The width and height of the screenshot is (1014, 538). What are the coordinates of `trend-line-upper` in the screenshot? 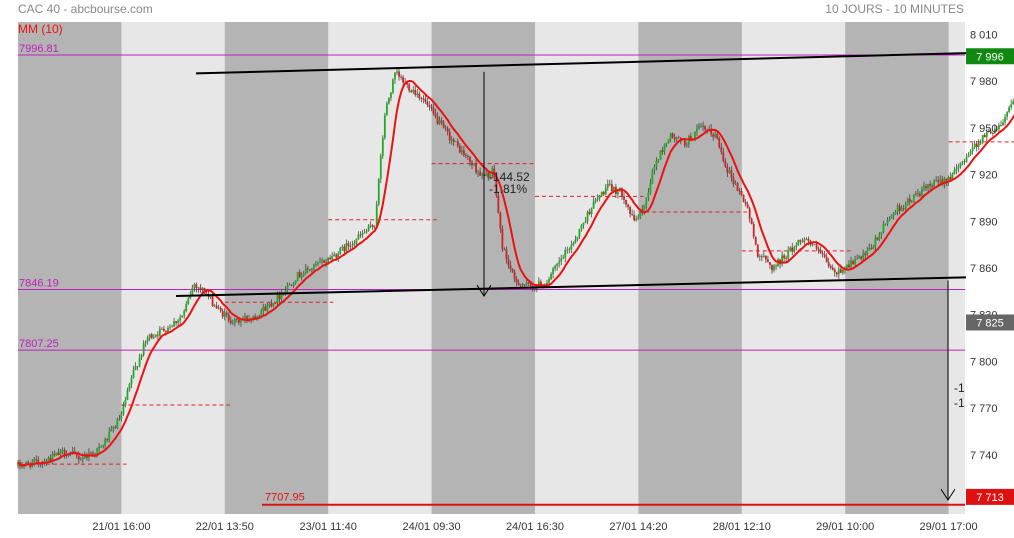 It's located at (581, 63).